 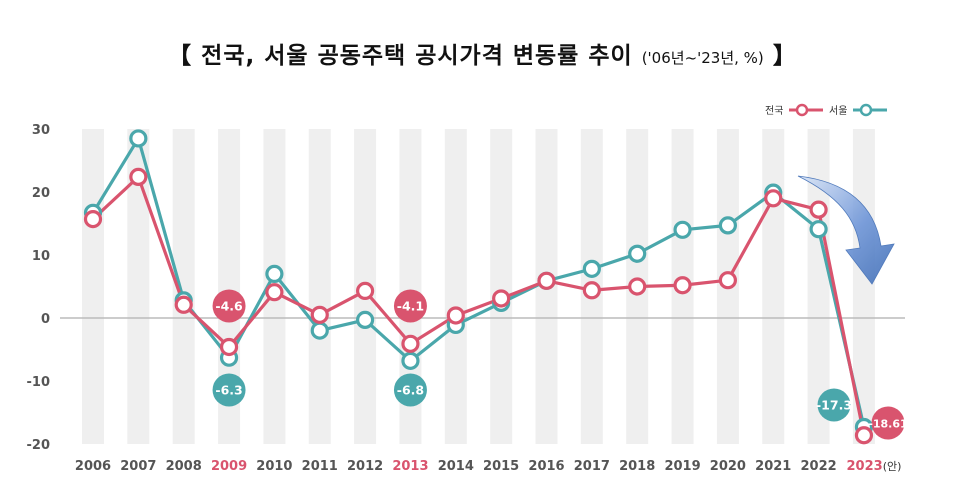 What do you see at coordinates (702, 58) in the screenshot?
I see `chart-title-sub: ('06년~'23년, %)` at bounding box center [702, 58].